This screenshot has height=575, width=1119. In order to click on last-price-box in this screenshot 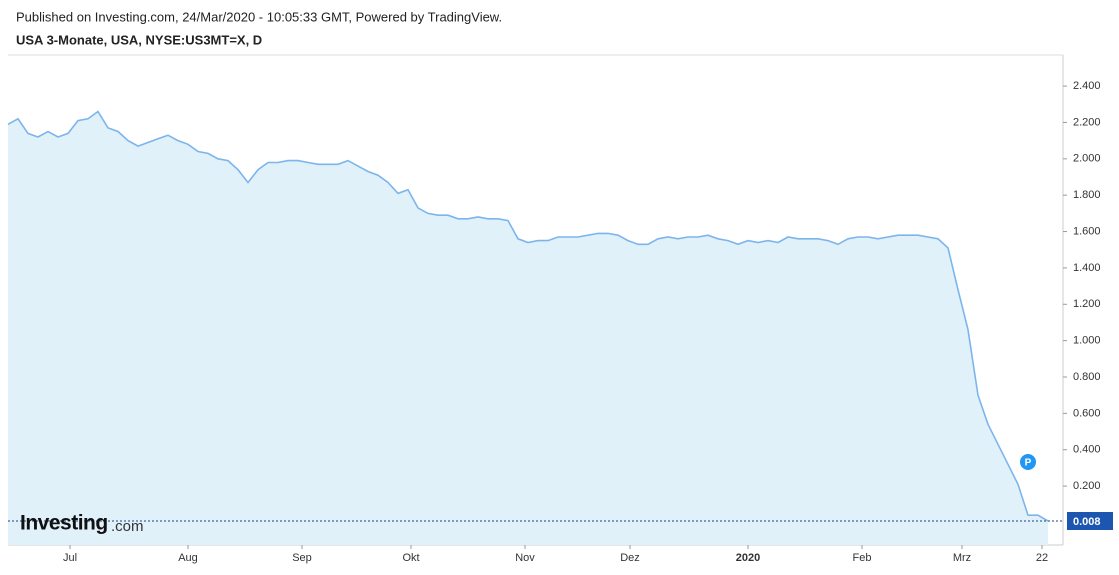, I will do `click(1090, 521)`.